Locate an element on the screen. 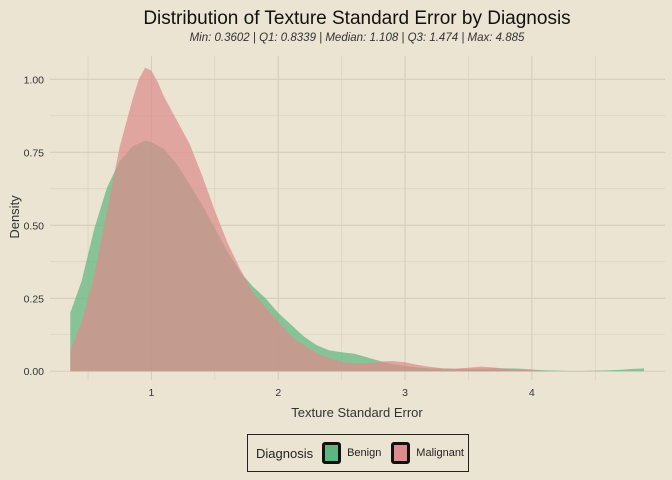 This screenshot has height=480, width=672. x-axis-title: Texture Standard Error is located at coordinates (357, 412).